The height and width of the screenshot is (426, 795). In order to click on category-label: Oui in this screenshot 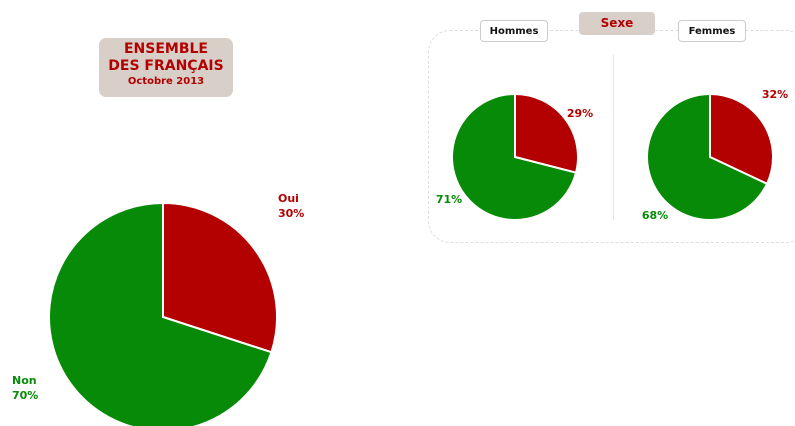, I will do `click(288, 198)`.